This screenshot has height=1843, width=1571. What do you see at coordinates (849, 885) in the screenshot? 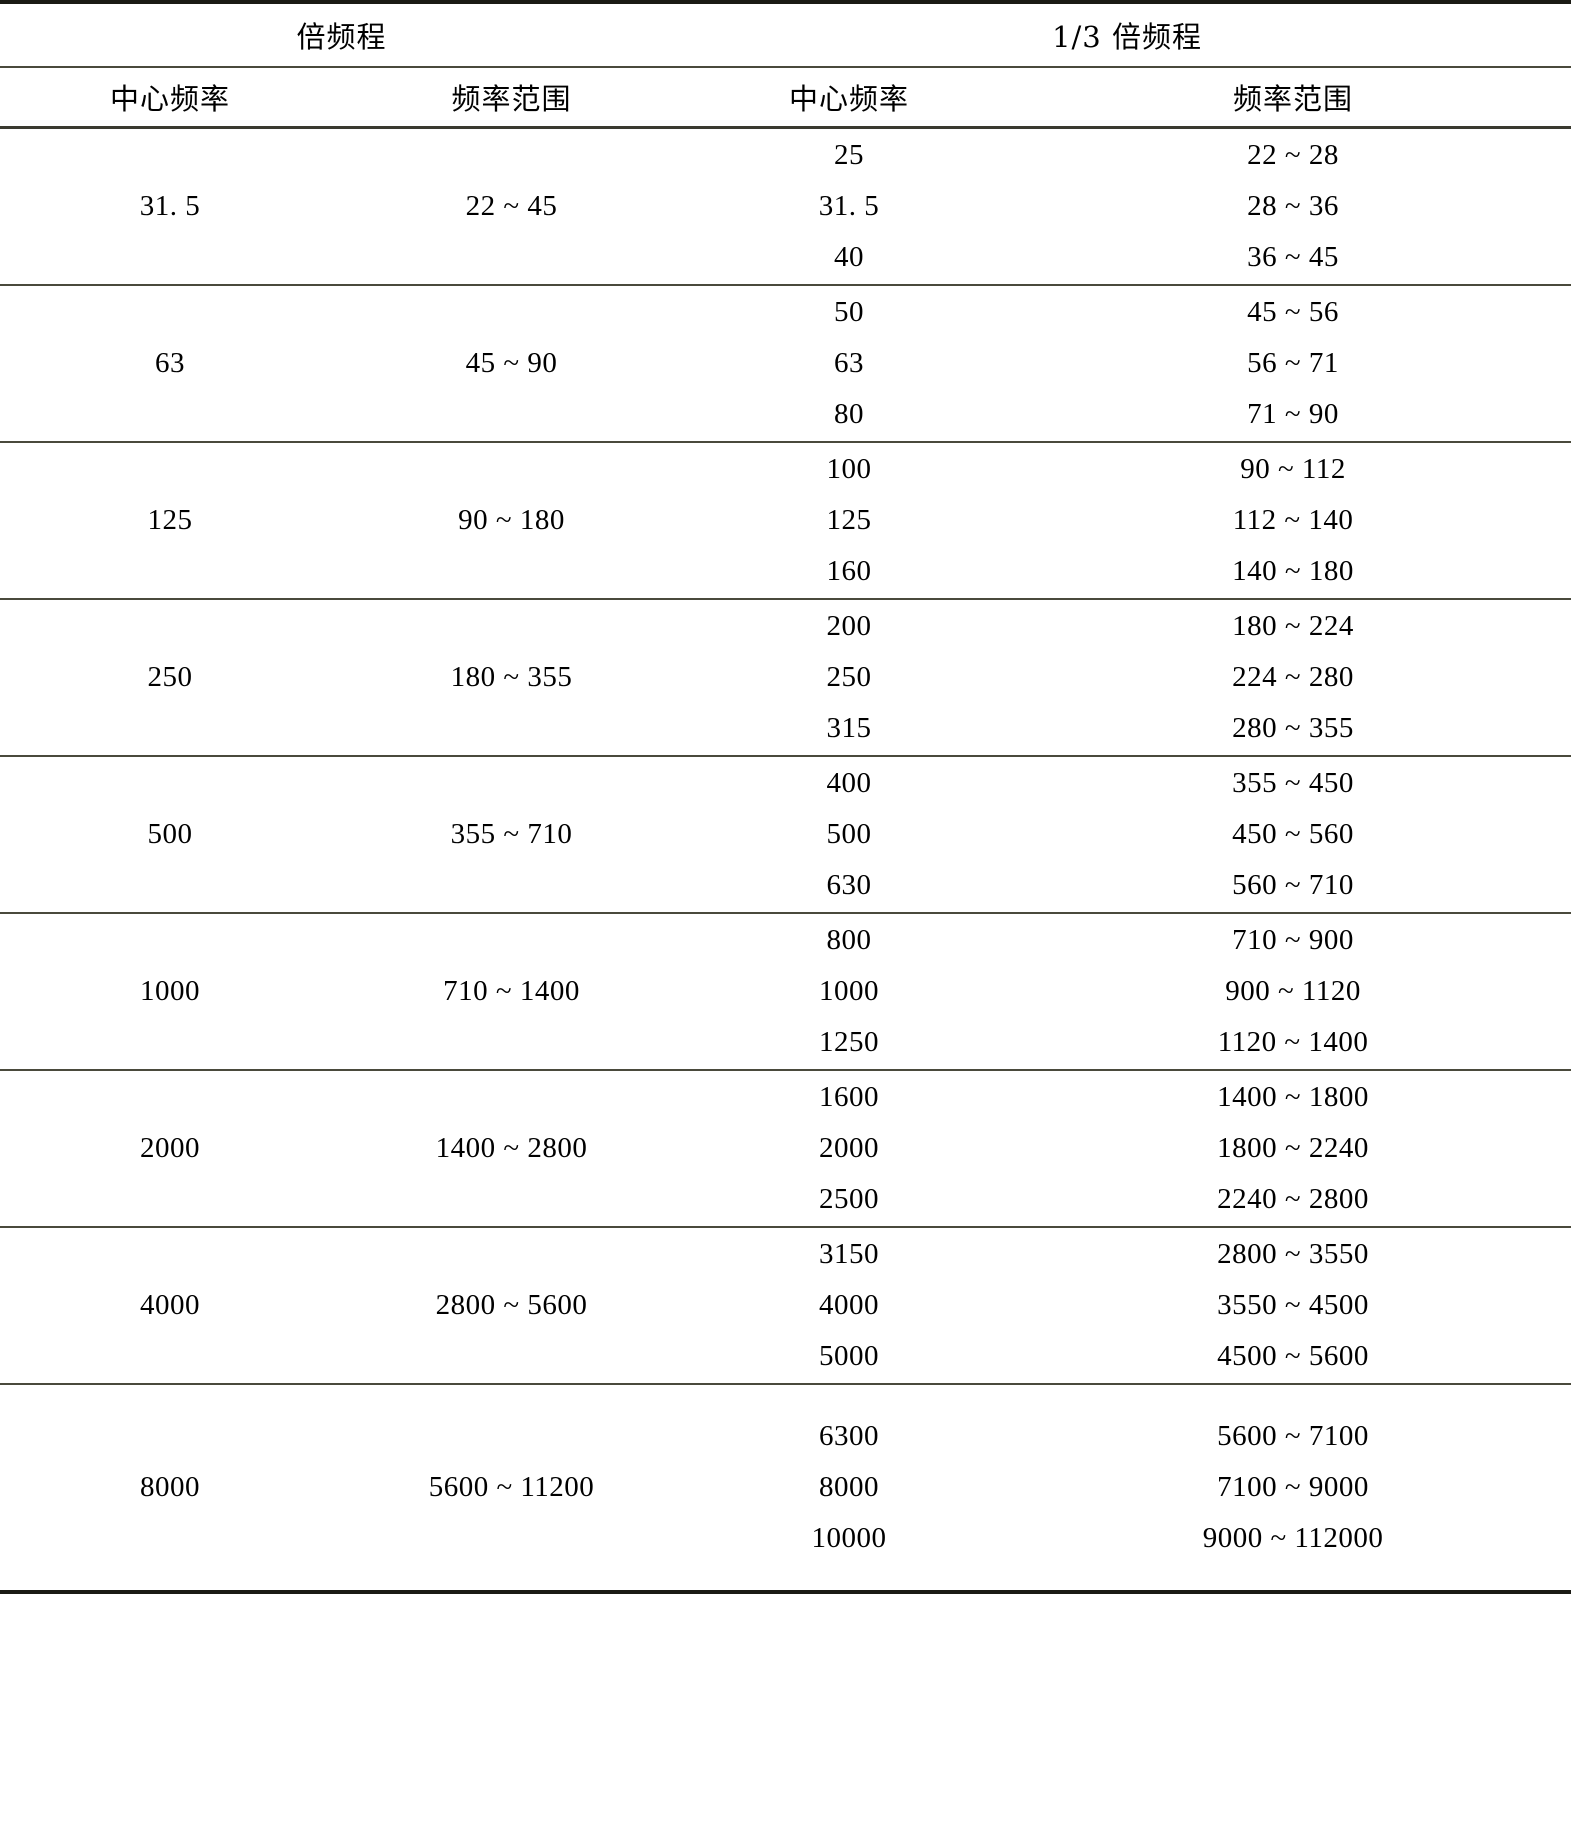
I see `third-center-value: 630` at bounding box center [849, 885].